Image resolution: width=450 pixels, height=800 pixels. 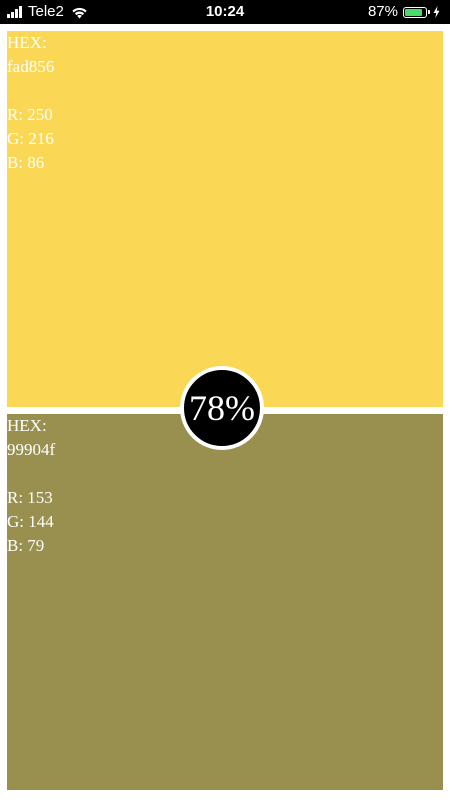 I want to click on blue-value: B: 86, so click(x=225, y=163).